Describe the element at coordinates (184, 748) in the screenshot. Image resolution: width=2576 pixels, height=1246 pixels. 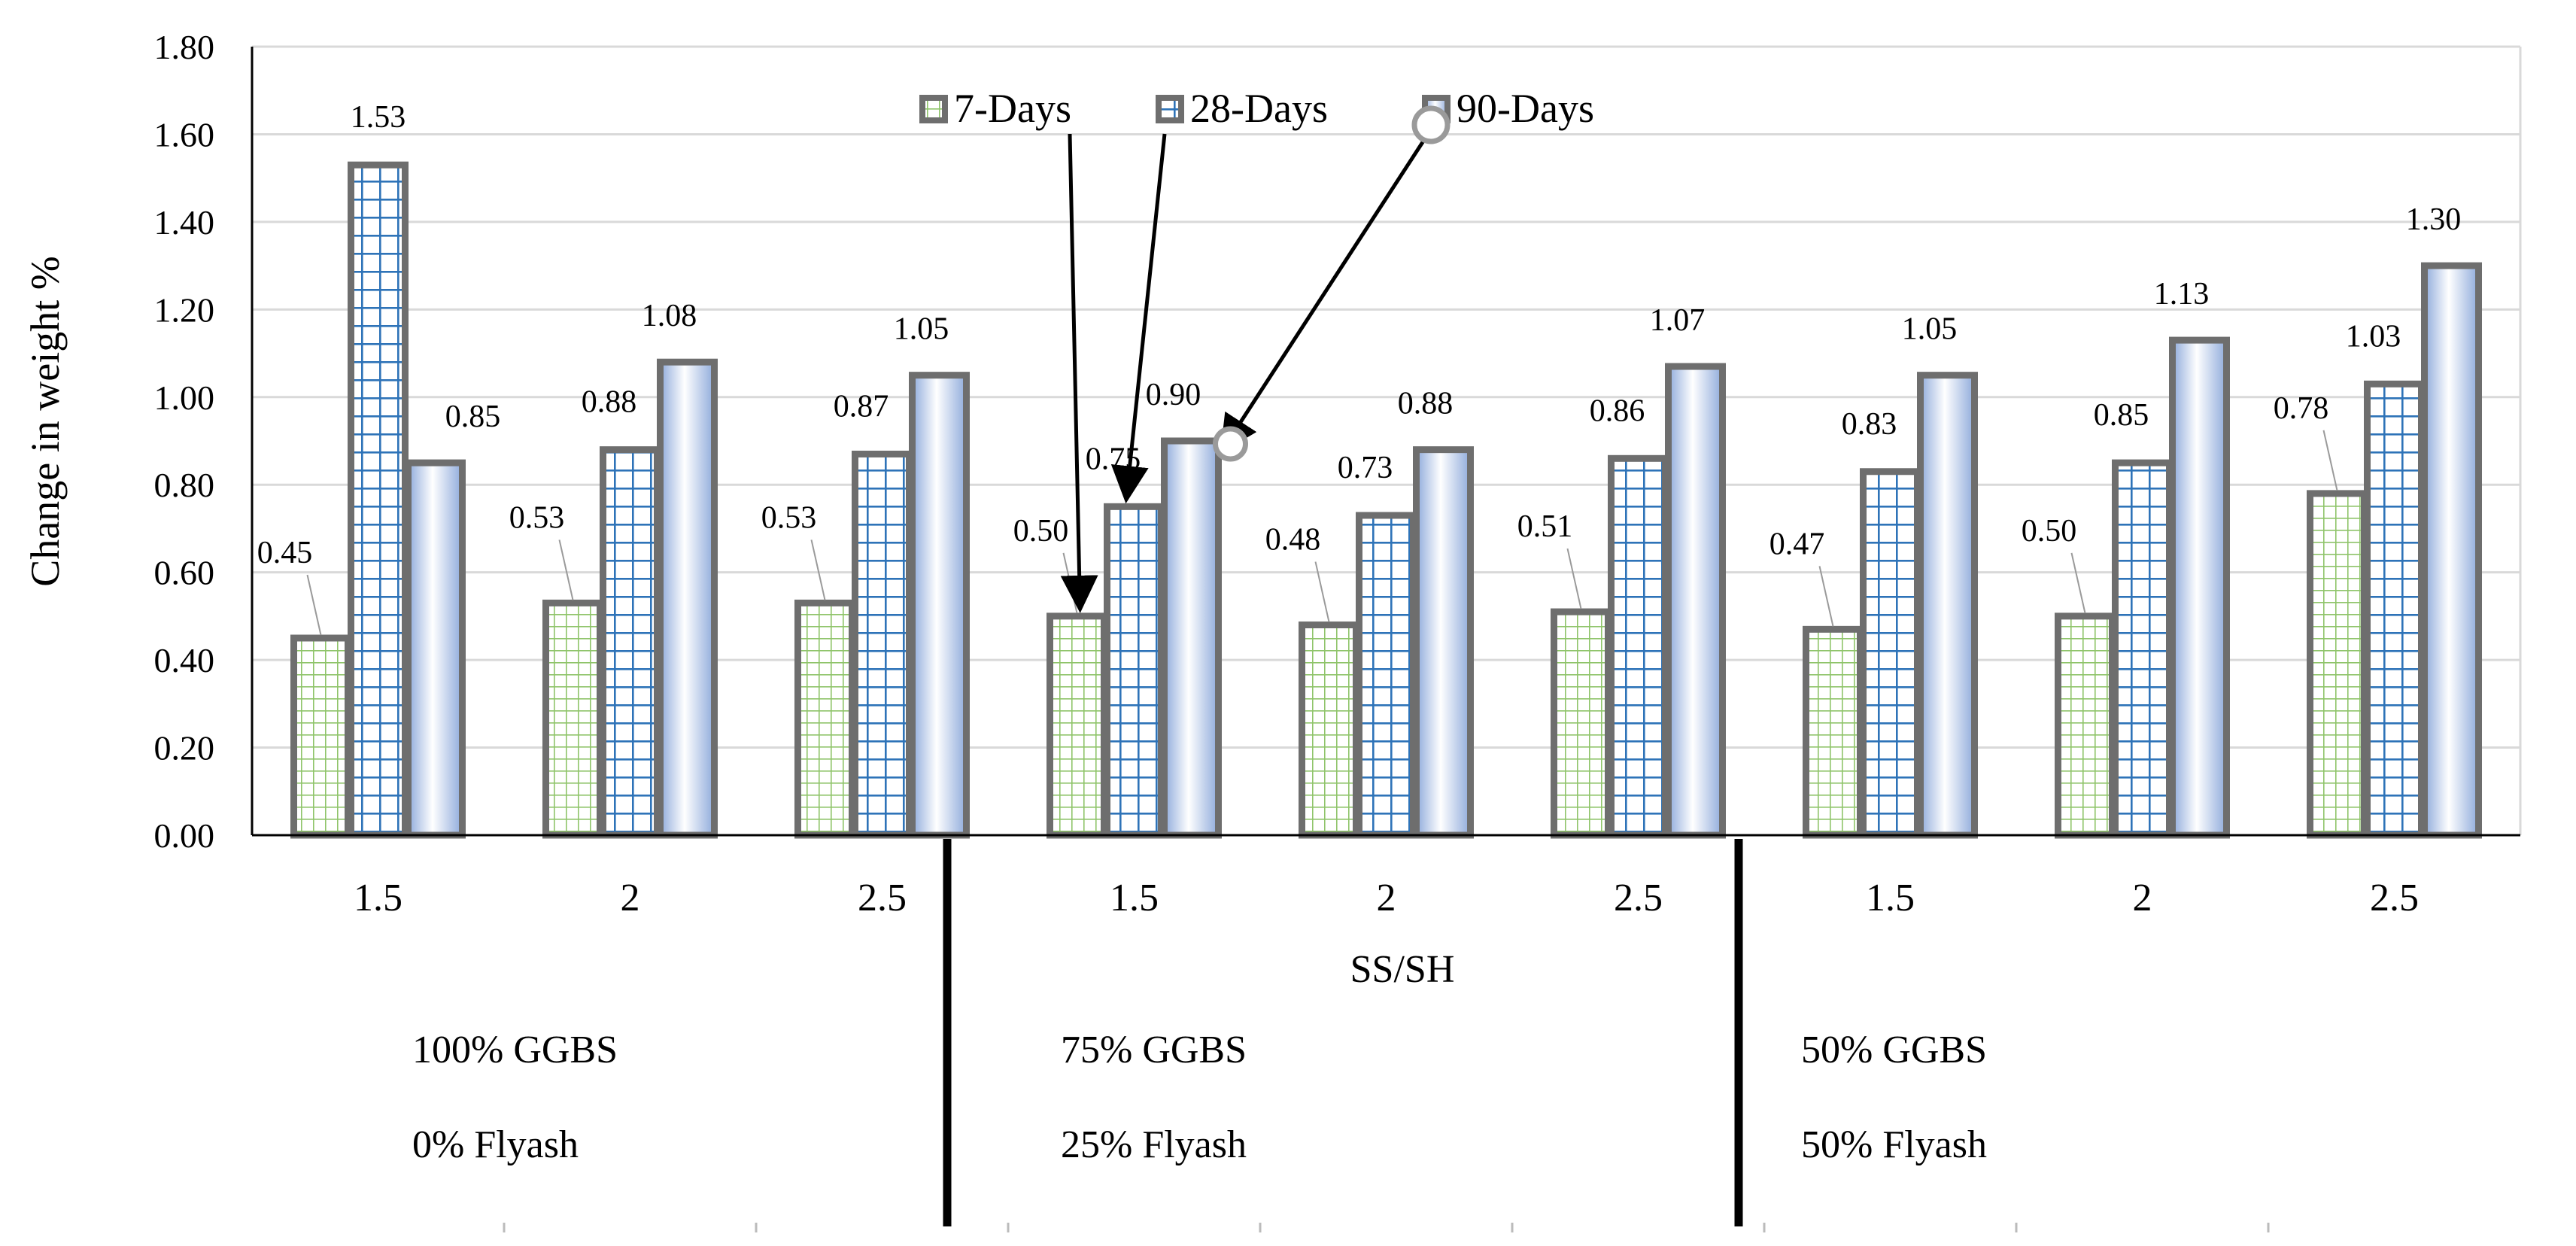
I see `y-tick-label: 0.20` at that location.